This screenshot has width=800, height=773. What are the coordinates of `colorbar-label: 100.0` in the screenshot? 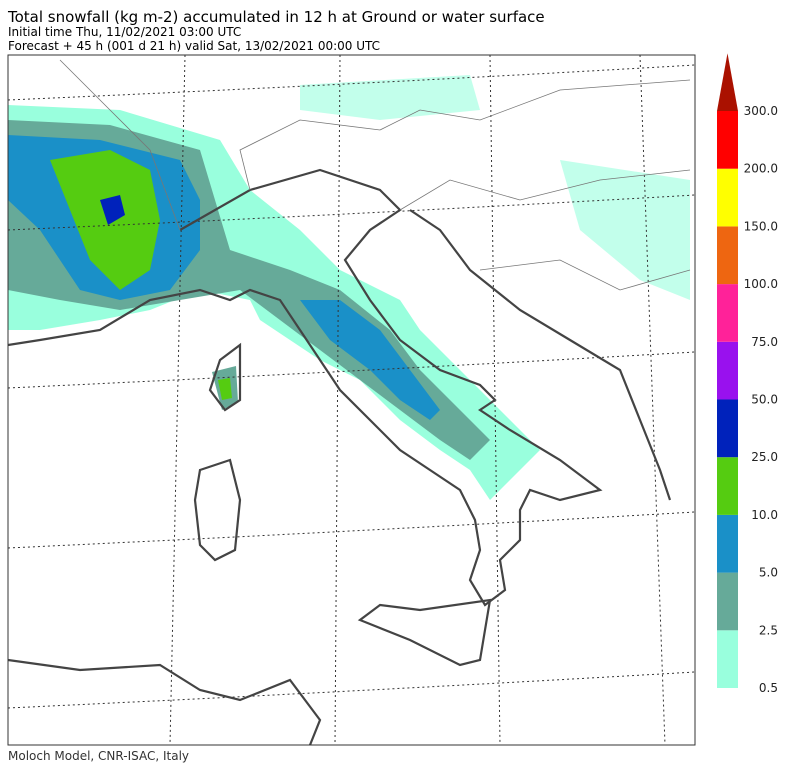 It's located at (761, 284).